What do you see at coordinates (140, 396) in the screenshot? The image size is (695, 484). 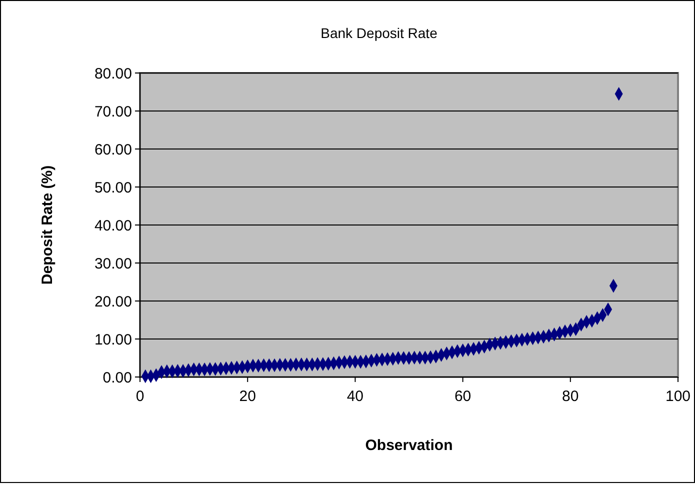 I see `x-tick-label: 0` at bounding box center [140, 396].